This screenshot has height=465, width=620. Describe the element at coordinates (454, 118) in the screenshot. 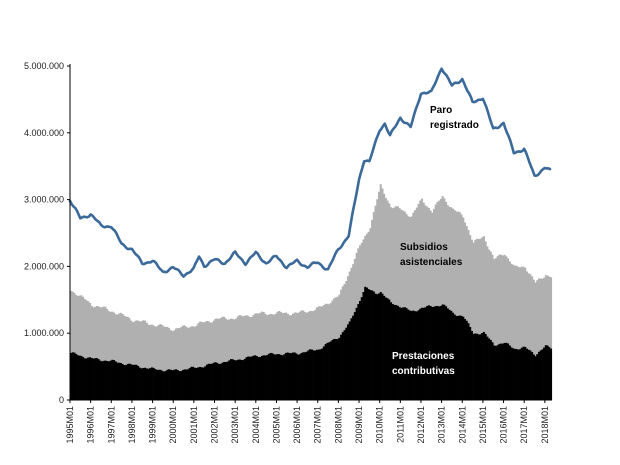

I see `annotation-paro-registrado: Paro registrado` at that location.